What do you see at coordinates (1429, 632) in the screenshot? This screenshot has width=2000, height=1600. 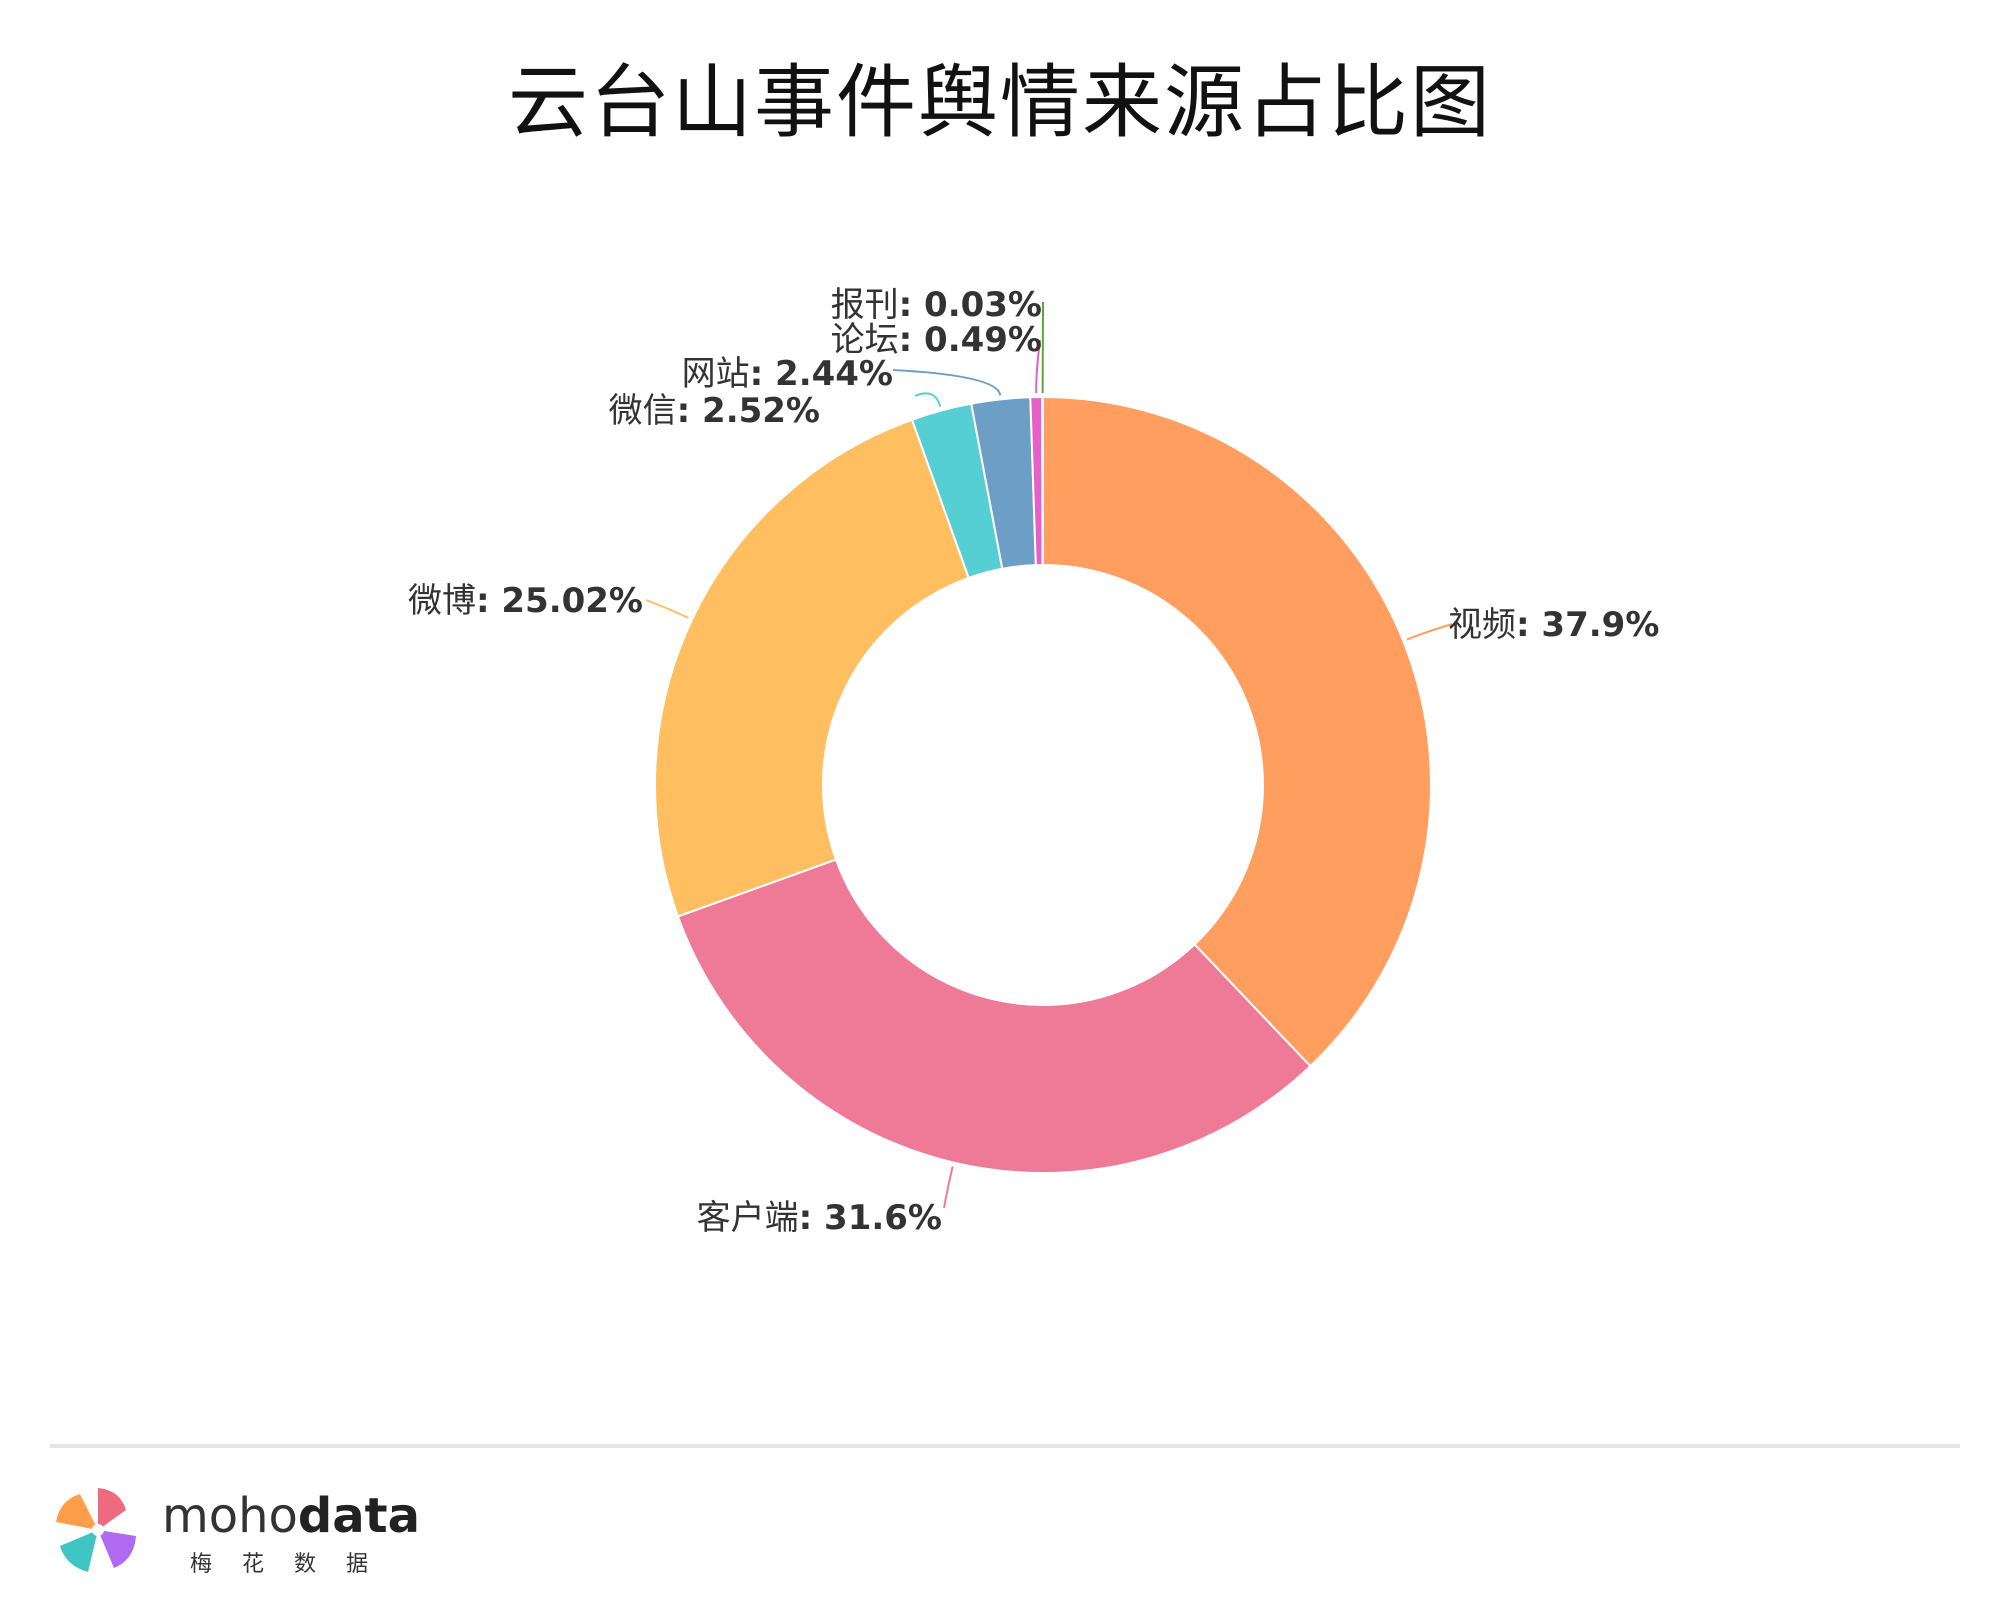 I see `leader-line-视频` at bounding box center [1429, 632].